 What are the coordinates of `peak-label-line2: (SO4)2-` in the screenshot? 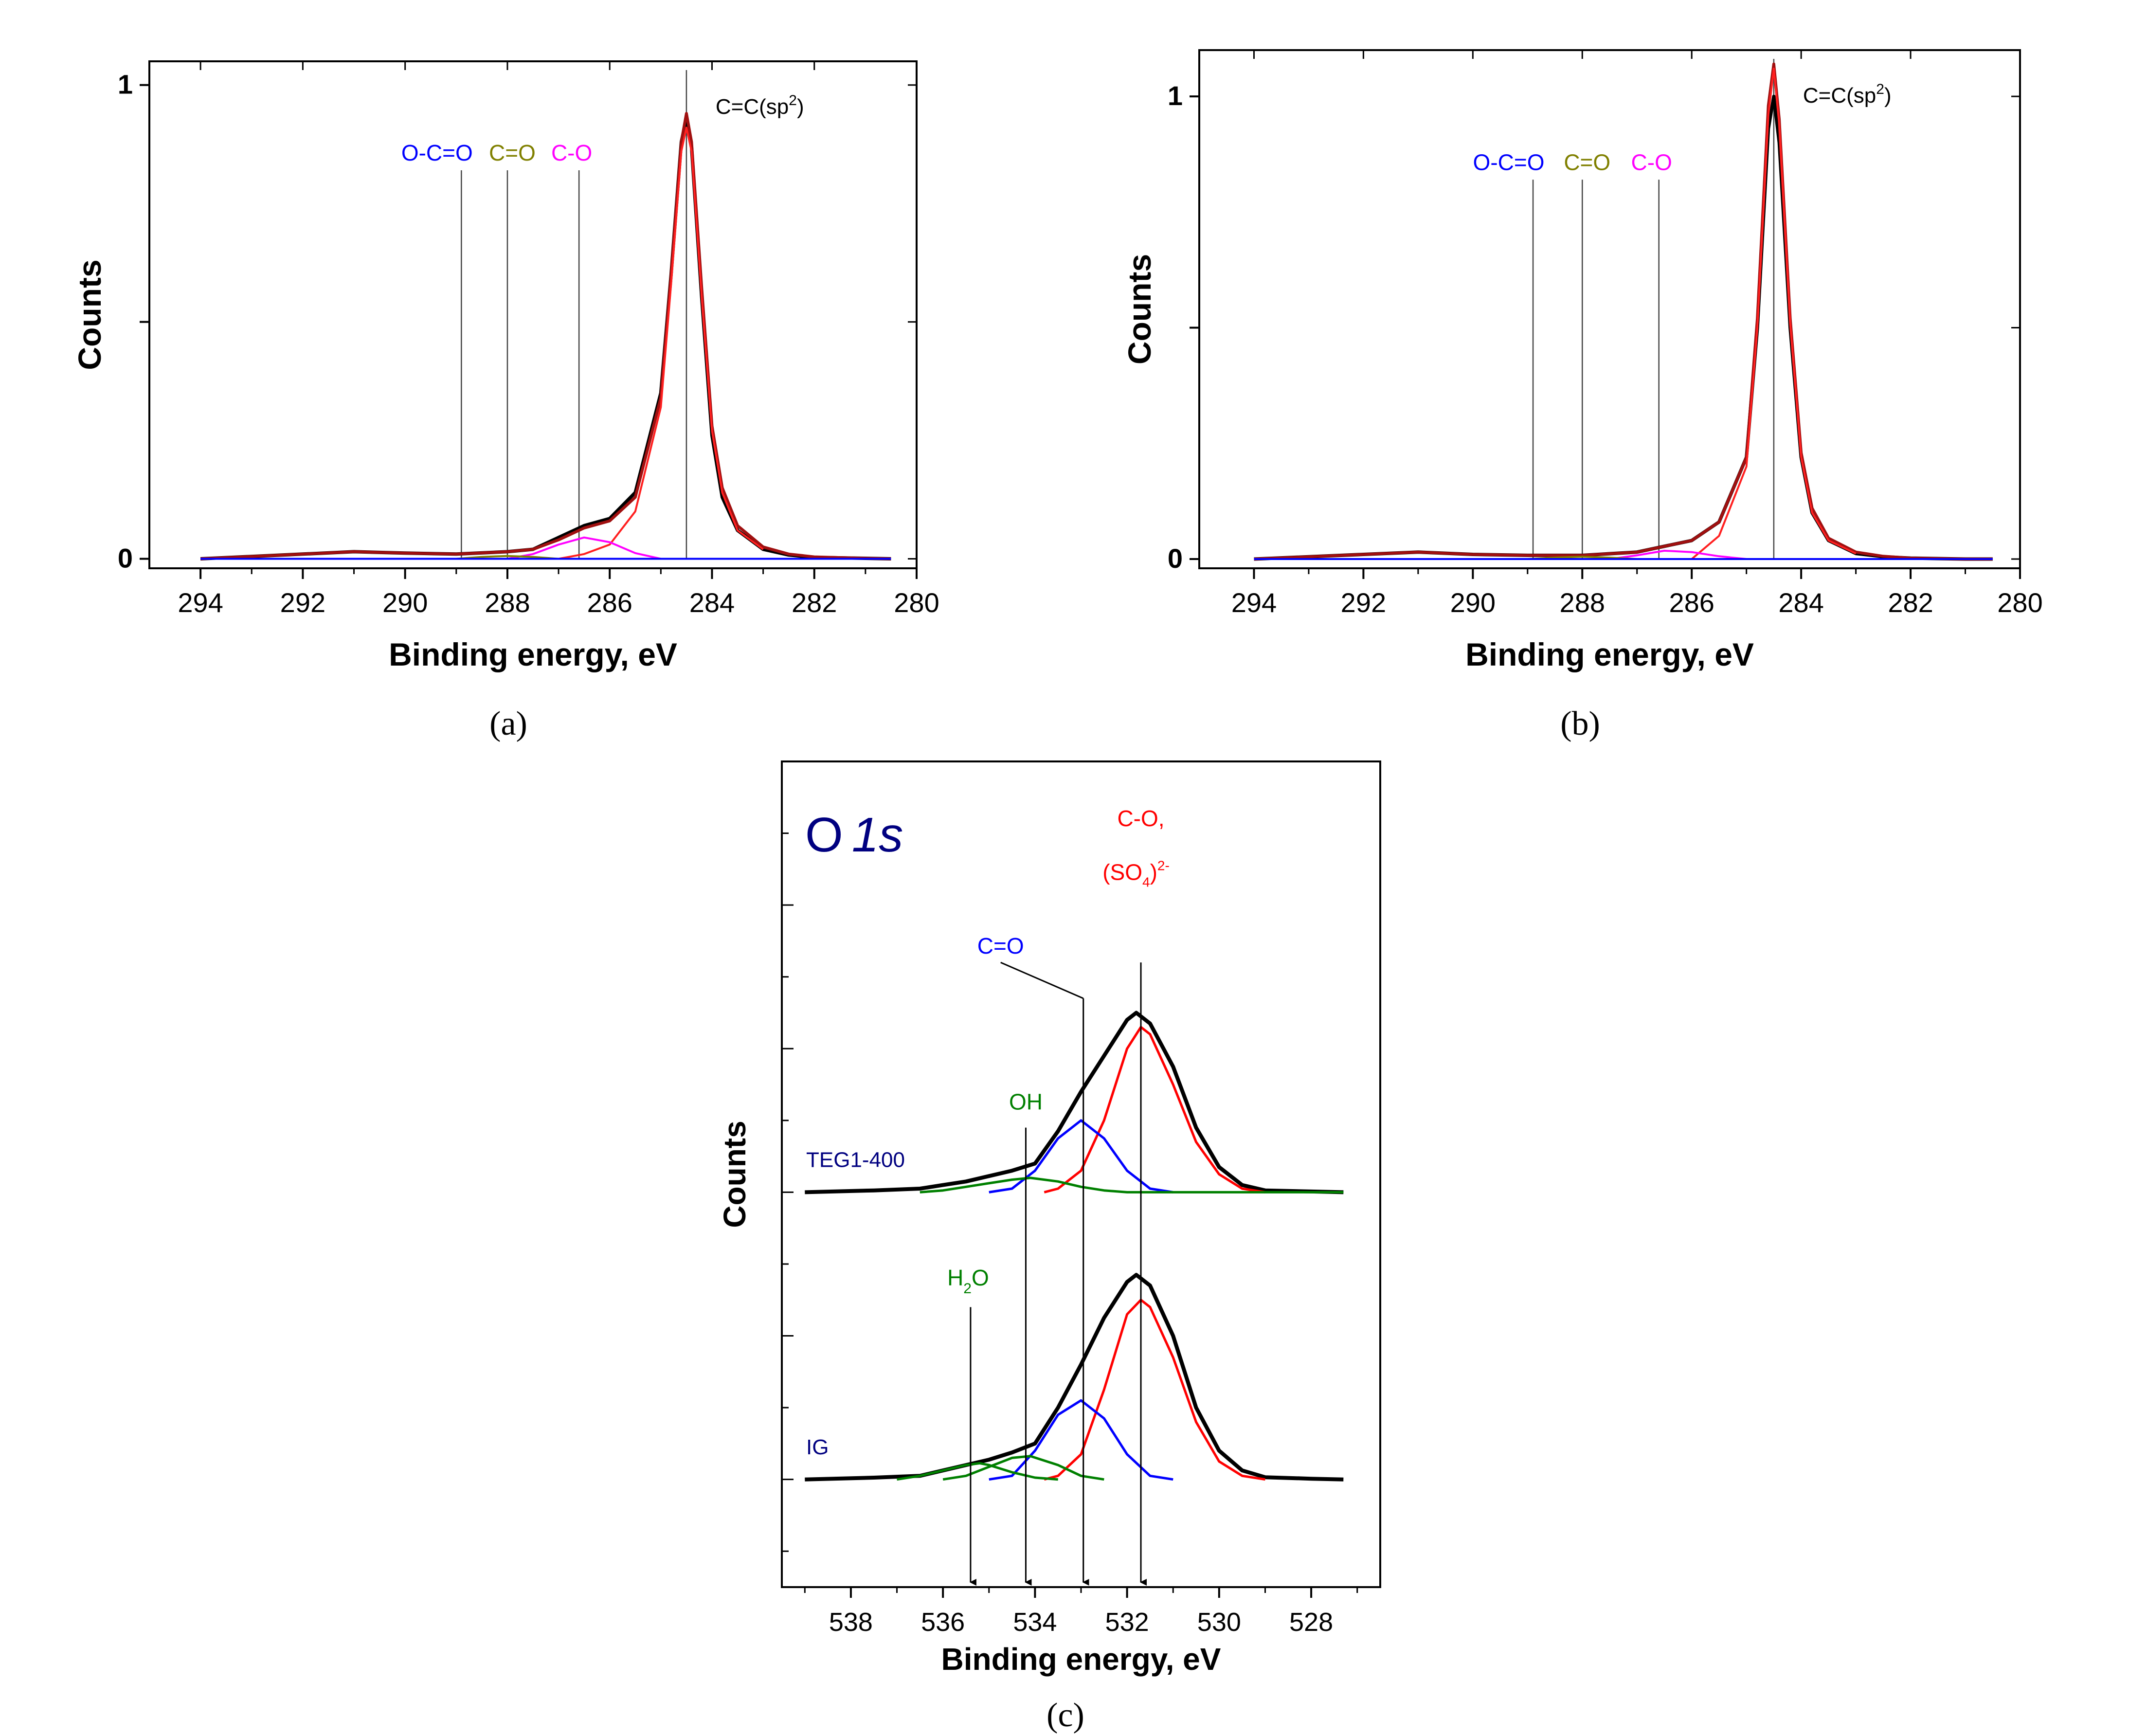 It's located at (1136, 874).